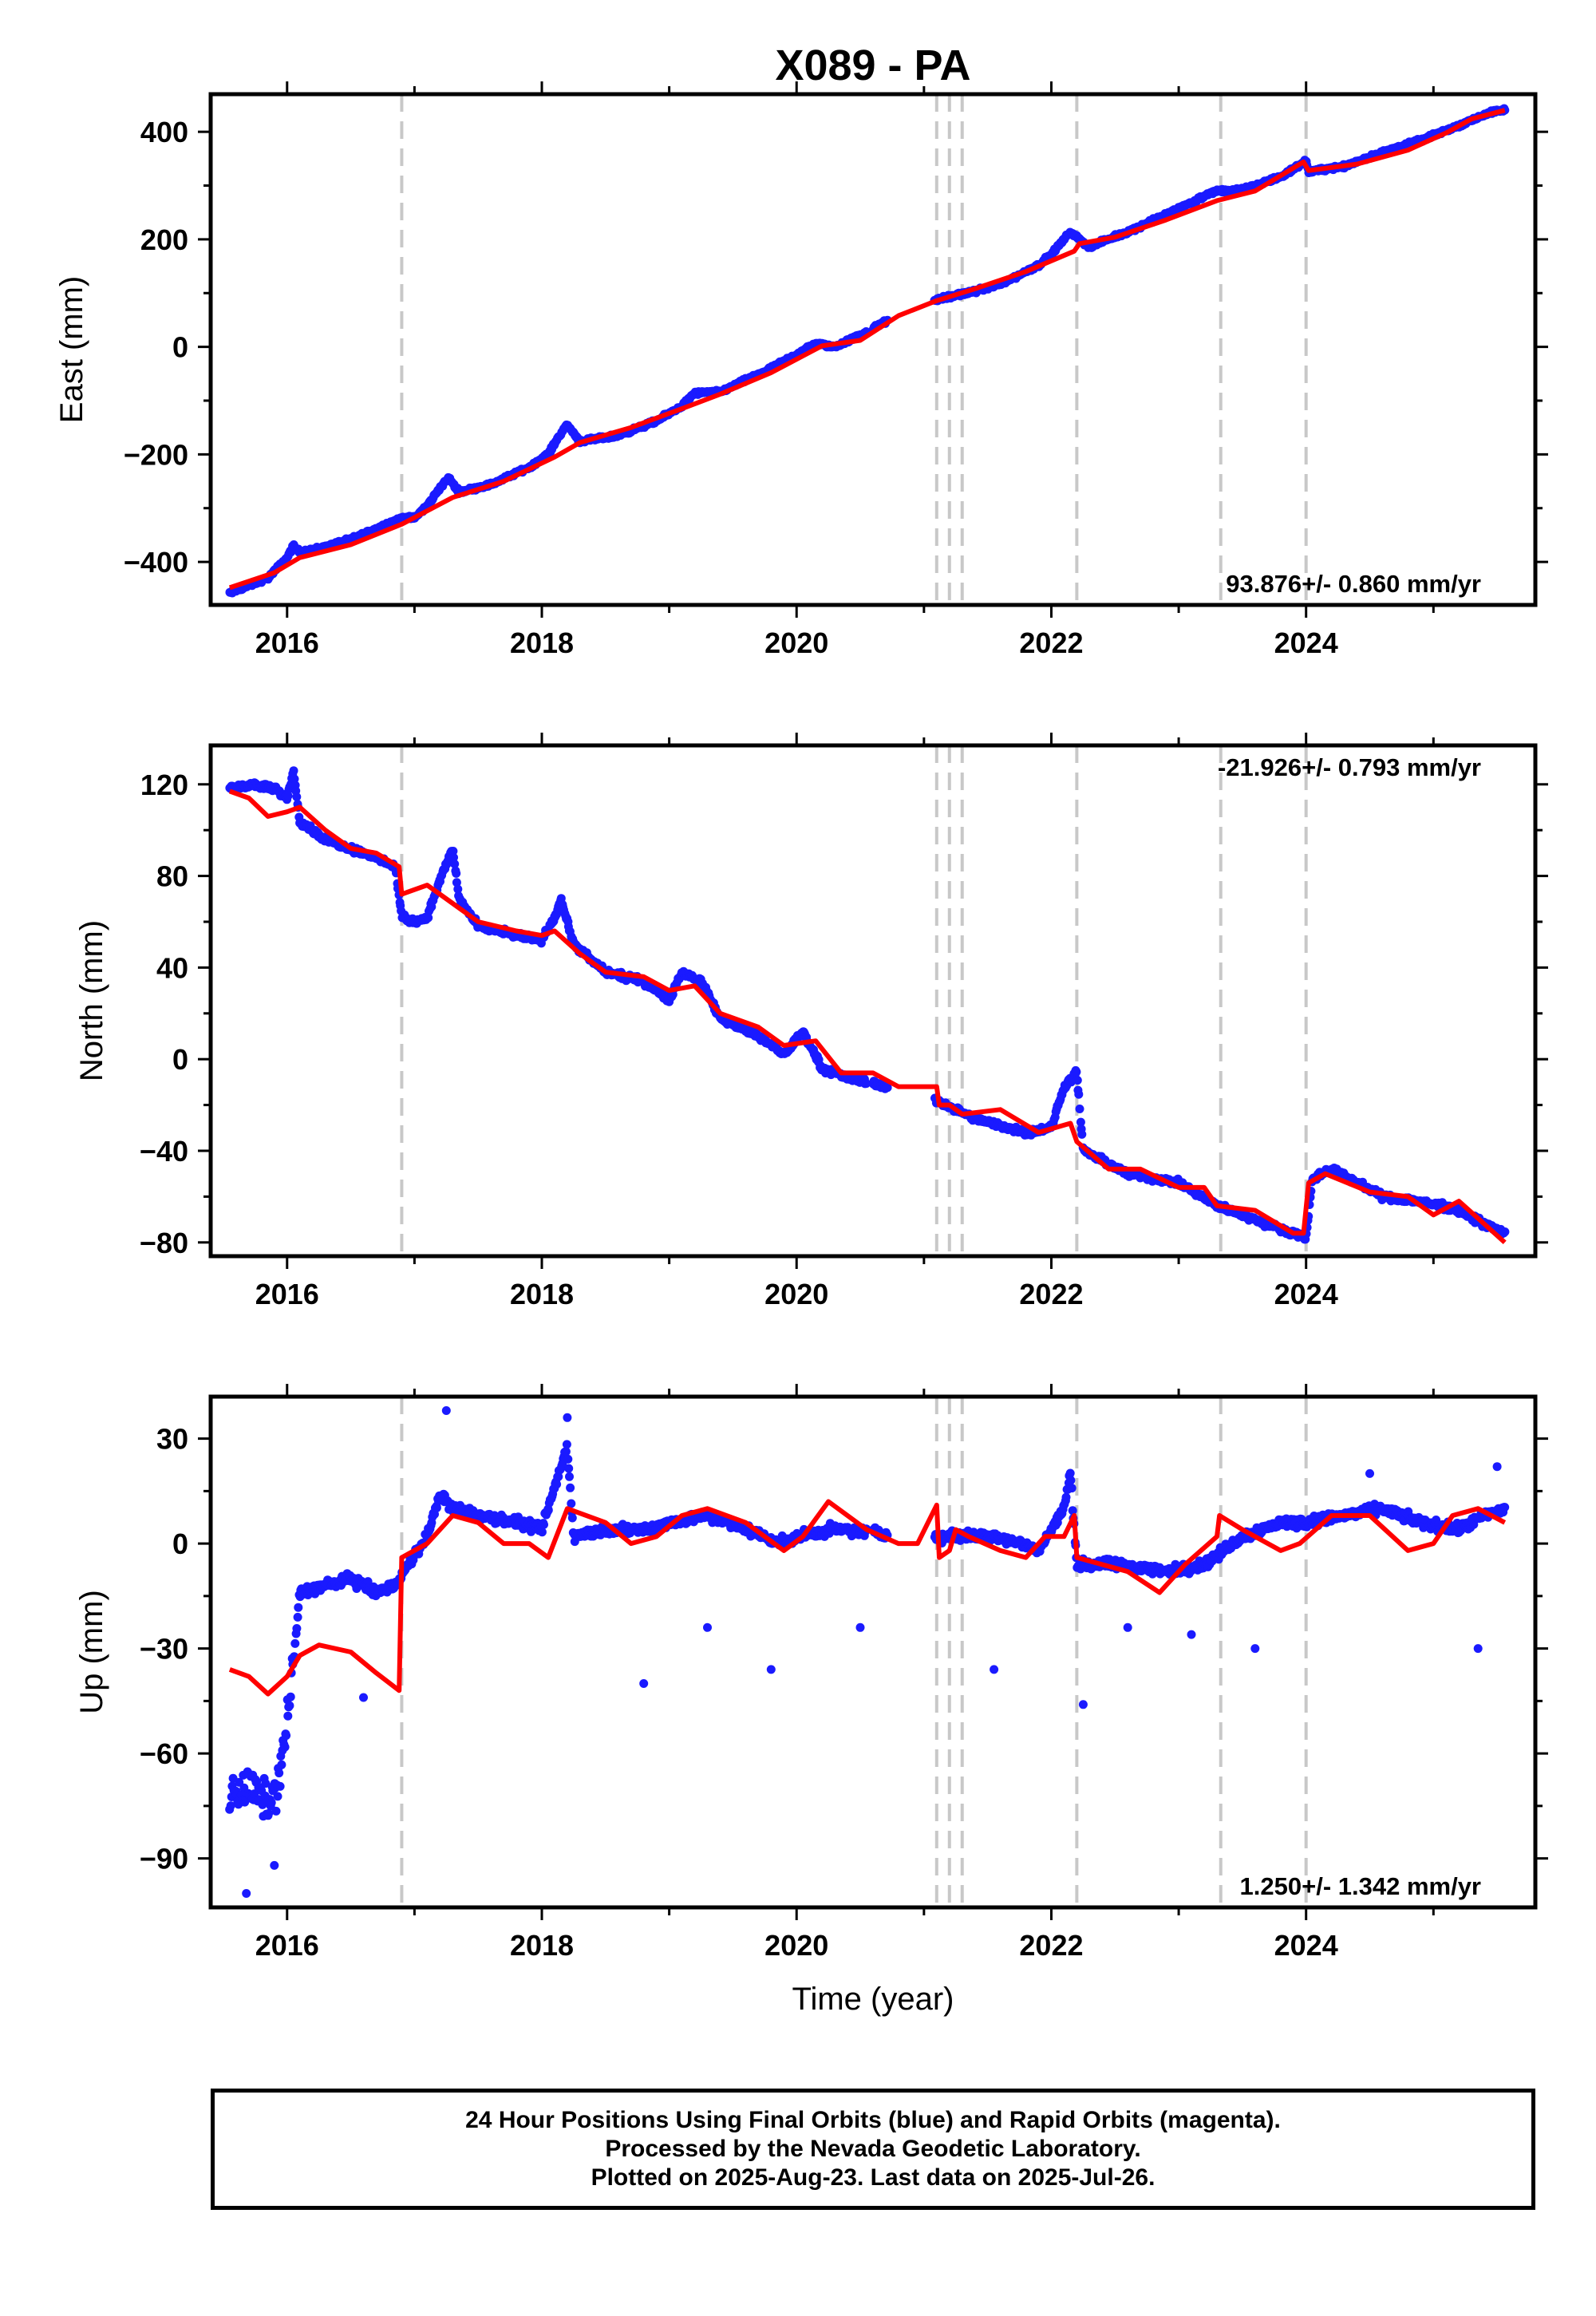  What do you see at coordinates (164, 1859) in the screenshot?
I see `y-tick-label: −90` at bounding box center [164, 1859].